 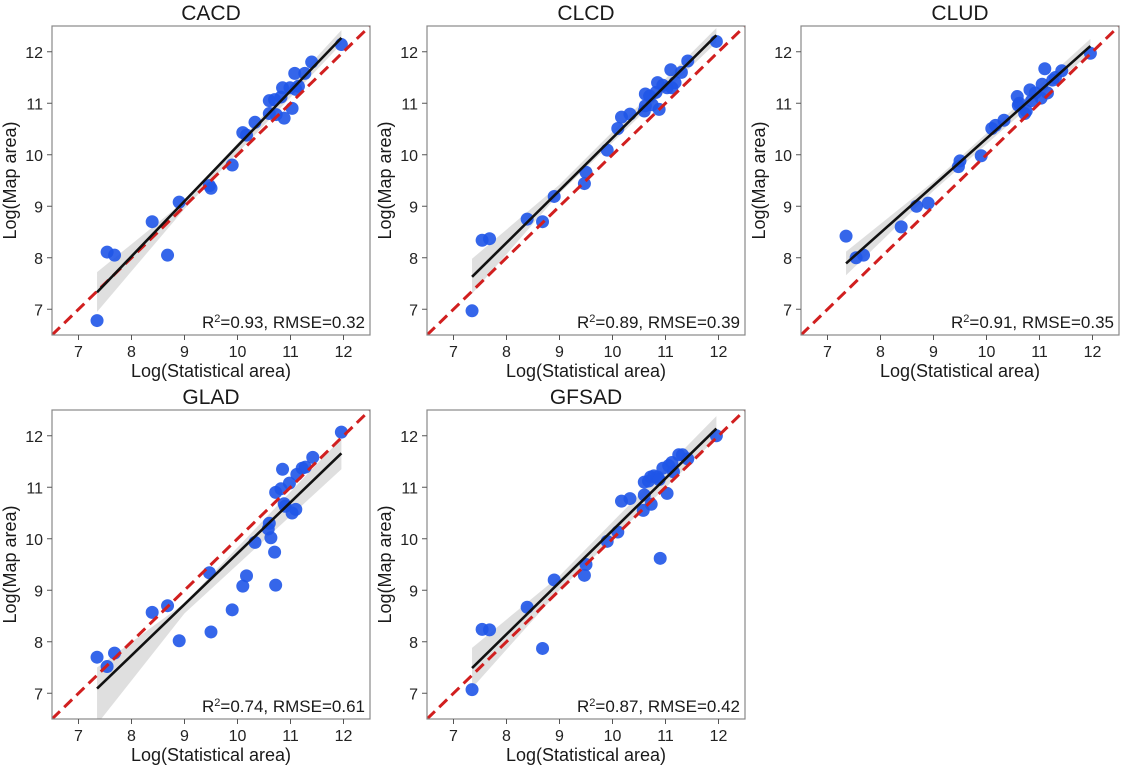 I want to click on r2-rmse-values: =0.89, RMSE=0.39, so click(x=667, y=322).